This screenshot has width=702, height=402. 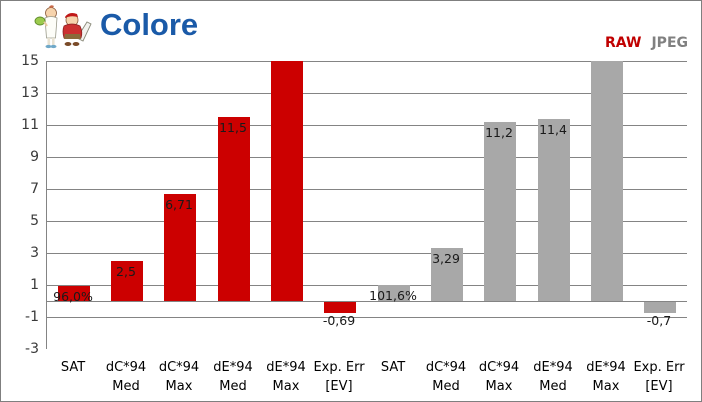 I want to click on bar-raw-exp-err-ev, so click(x=340, y=307).